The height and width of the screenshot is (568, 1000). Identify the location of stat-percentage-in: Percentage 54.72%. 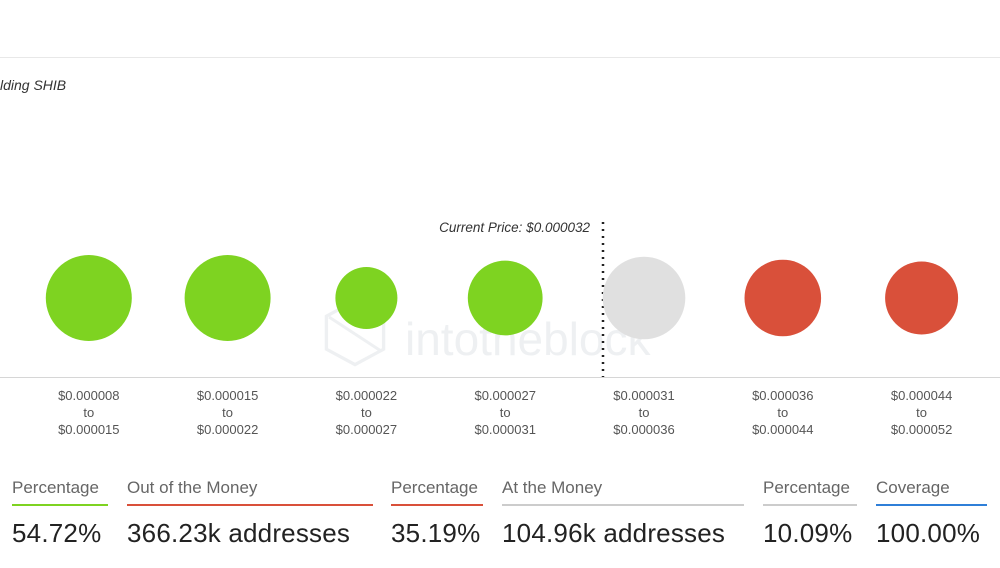
(60, 513).